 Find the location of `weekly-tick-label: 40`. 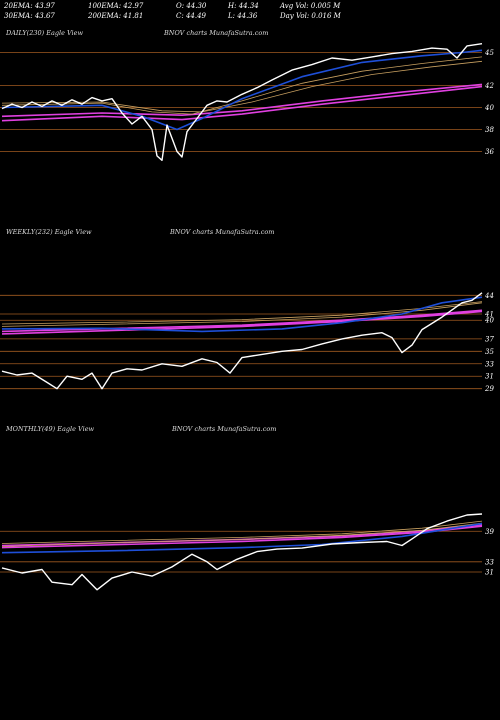

weekly-tick-label: 40 is located at coordinates (489, 321).